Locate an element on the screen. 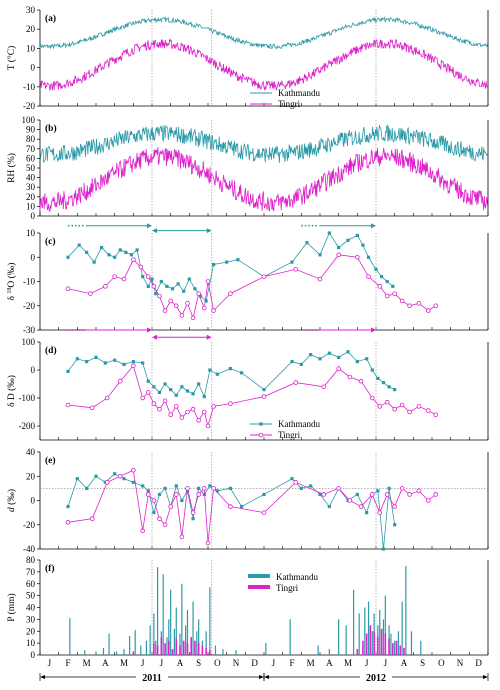 Image resolution: width=500 pixels, height=690 pixels. y-tick-label: 30 is located at coordinates (31, 619).